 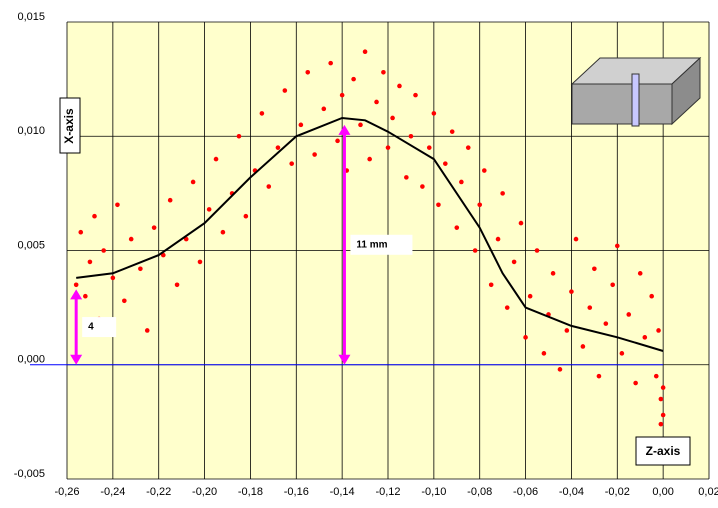 I want to click on x-axis-label: Z-axis, so click(x=663, y=451).